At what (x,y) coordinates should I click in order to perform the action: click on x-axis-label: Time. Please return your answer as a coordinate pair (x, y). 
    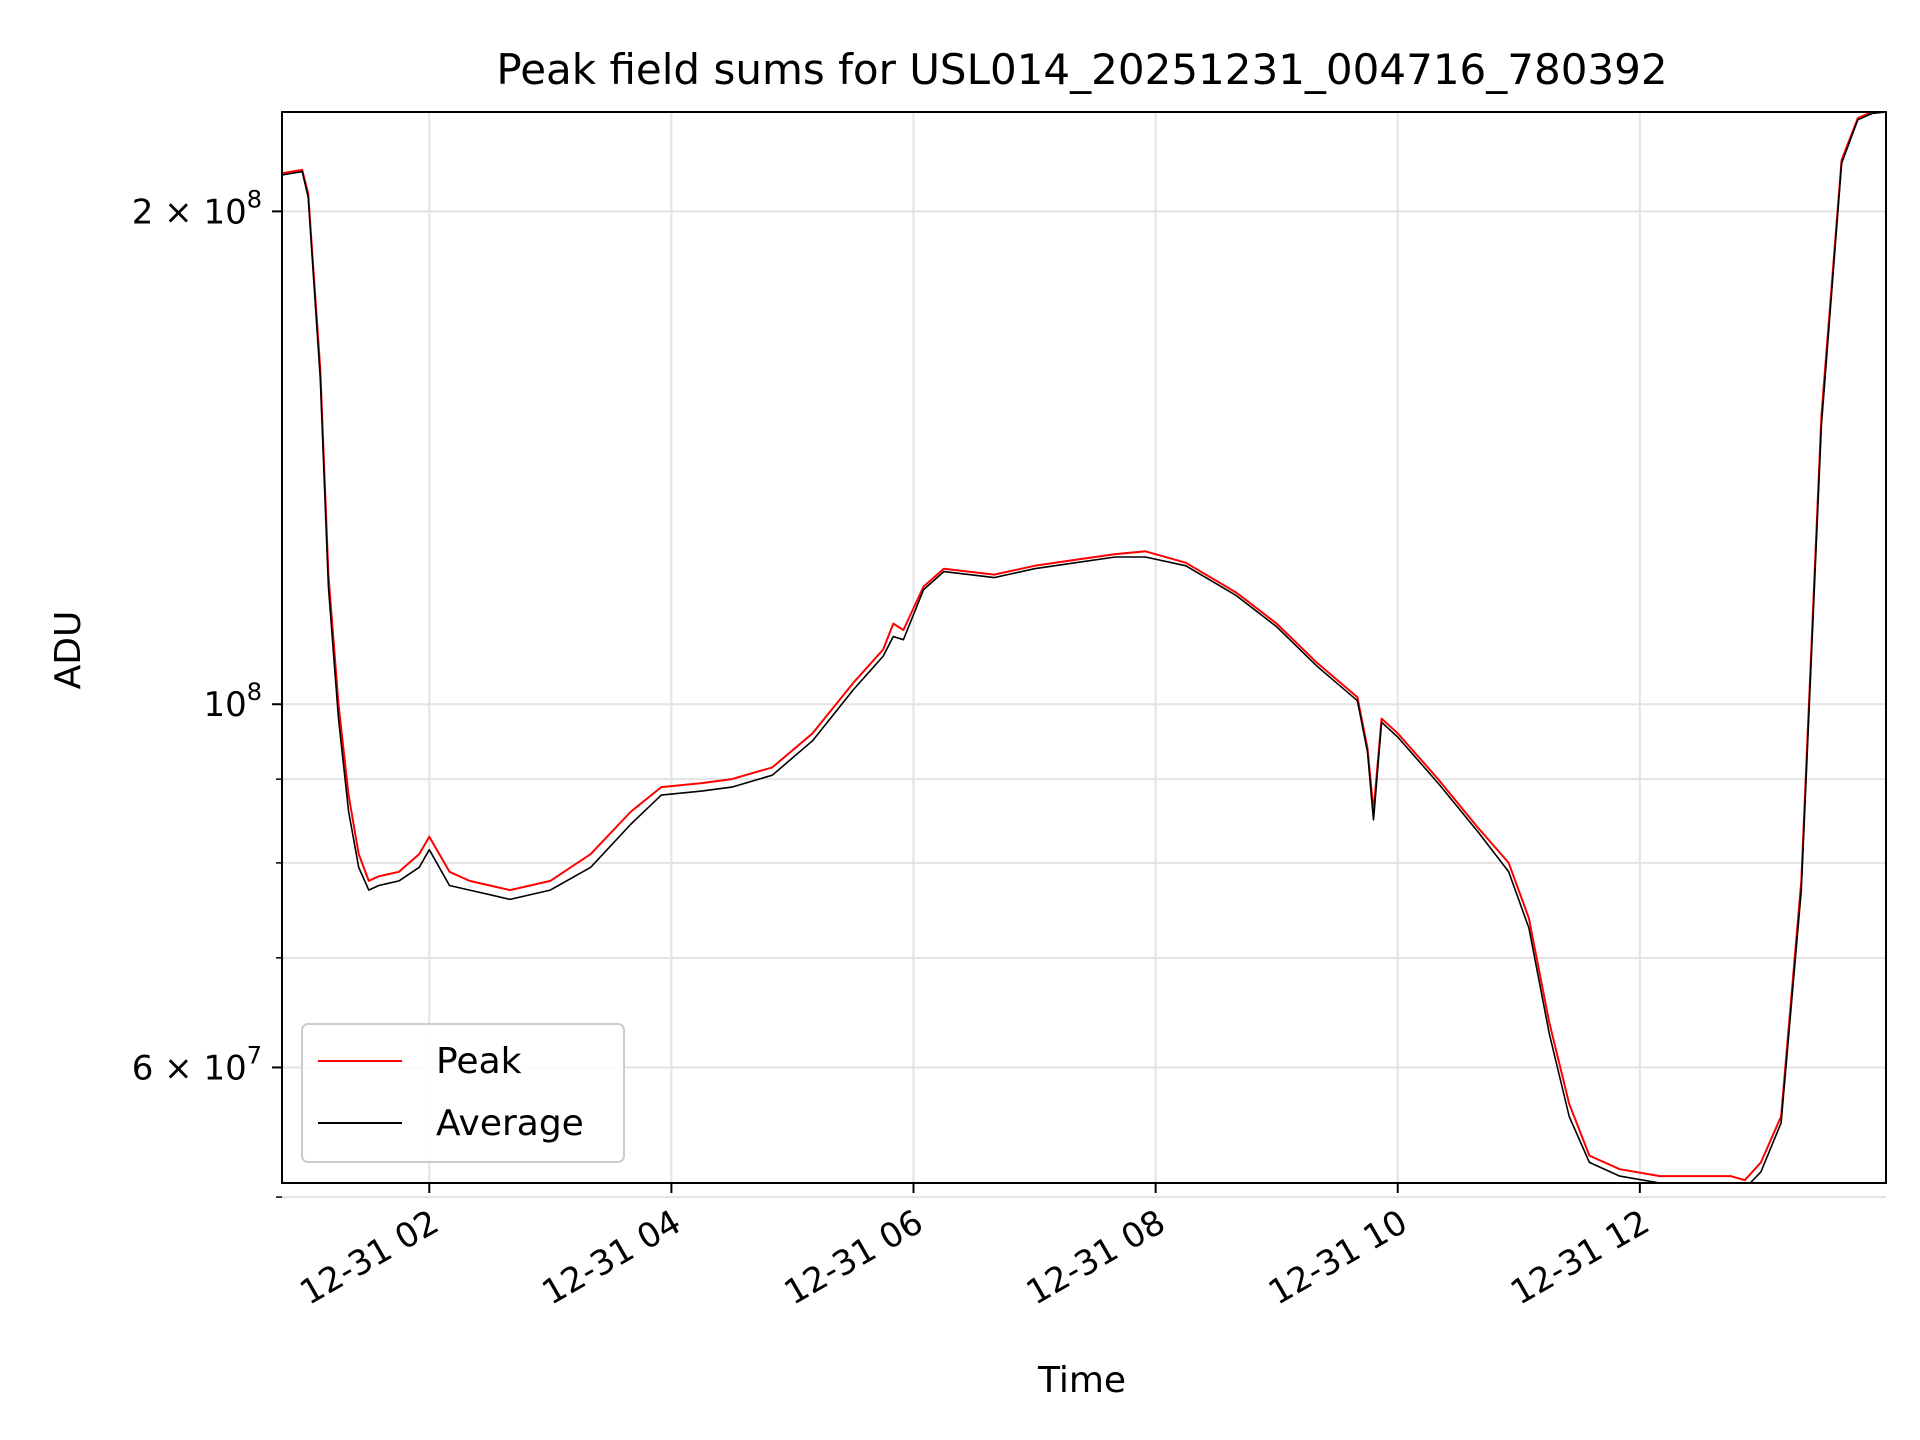
    Looking at the image, I should click on (1081, 1380).